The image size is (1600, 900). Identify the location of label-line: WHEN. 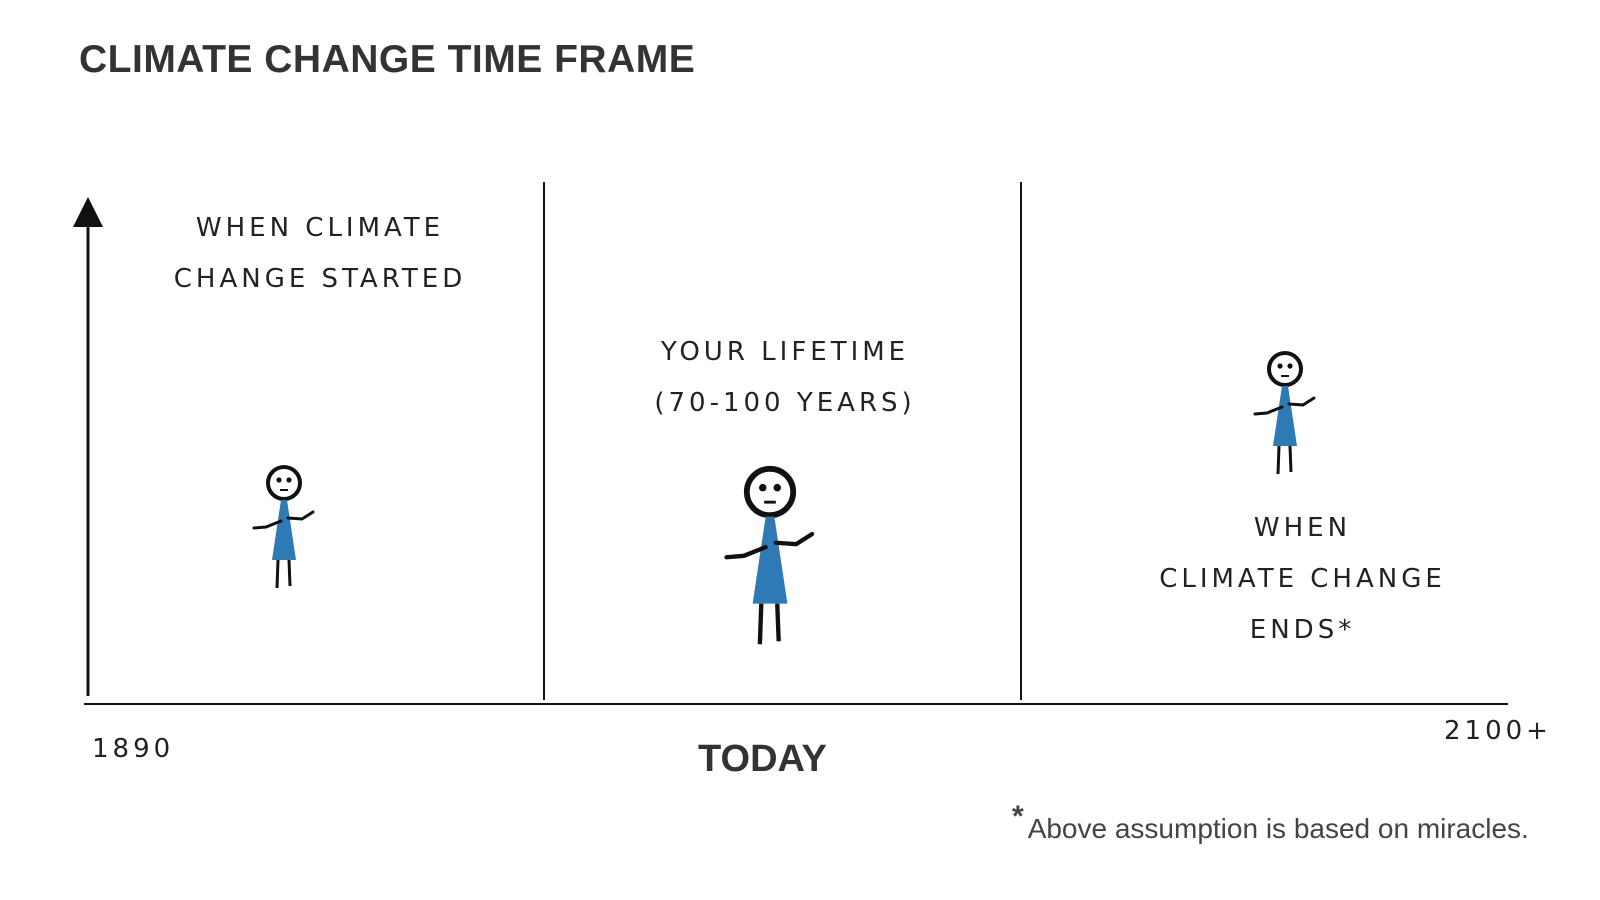
(1302, 528).